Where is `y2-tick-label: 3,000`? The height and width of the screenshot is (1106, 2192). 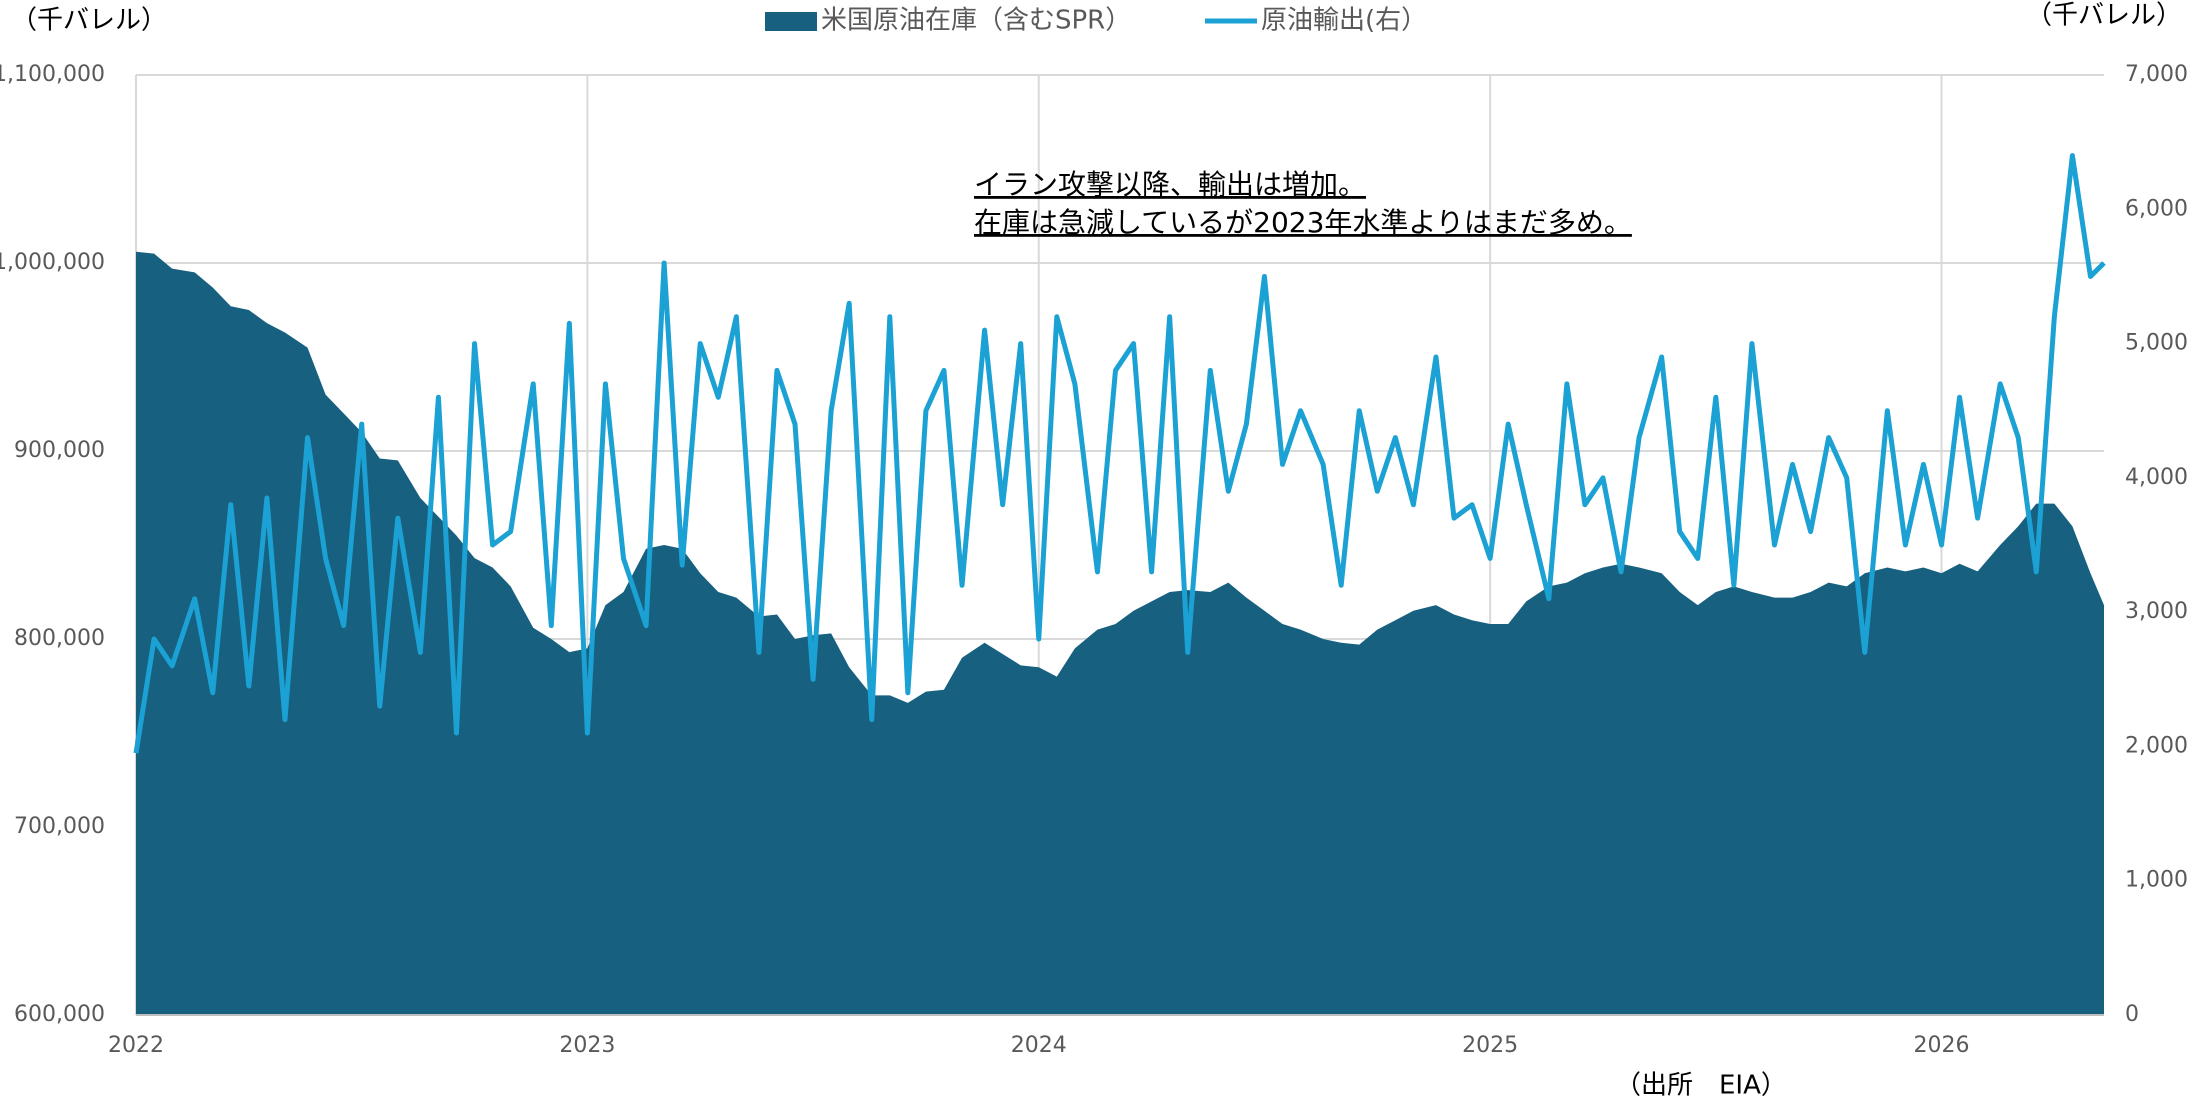 y2-tick-label: 3,000 is located at coordinates (2156, 611).